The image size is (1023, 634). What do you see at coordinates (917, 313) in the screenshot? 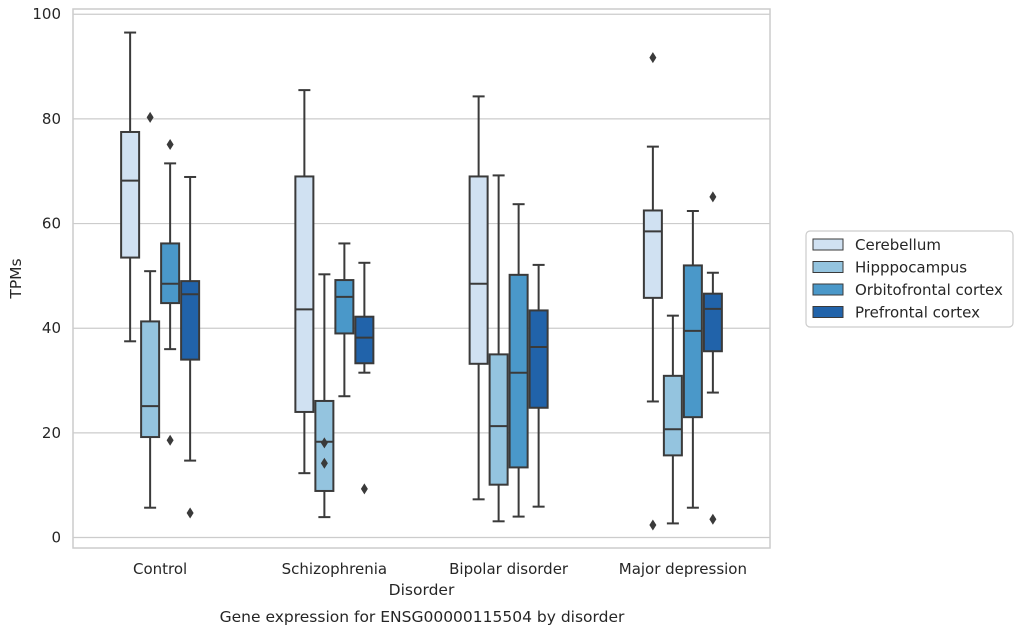
I see `legend-entry: Prefrontal cortex` at bounding box center [917, 313].